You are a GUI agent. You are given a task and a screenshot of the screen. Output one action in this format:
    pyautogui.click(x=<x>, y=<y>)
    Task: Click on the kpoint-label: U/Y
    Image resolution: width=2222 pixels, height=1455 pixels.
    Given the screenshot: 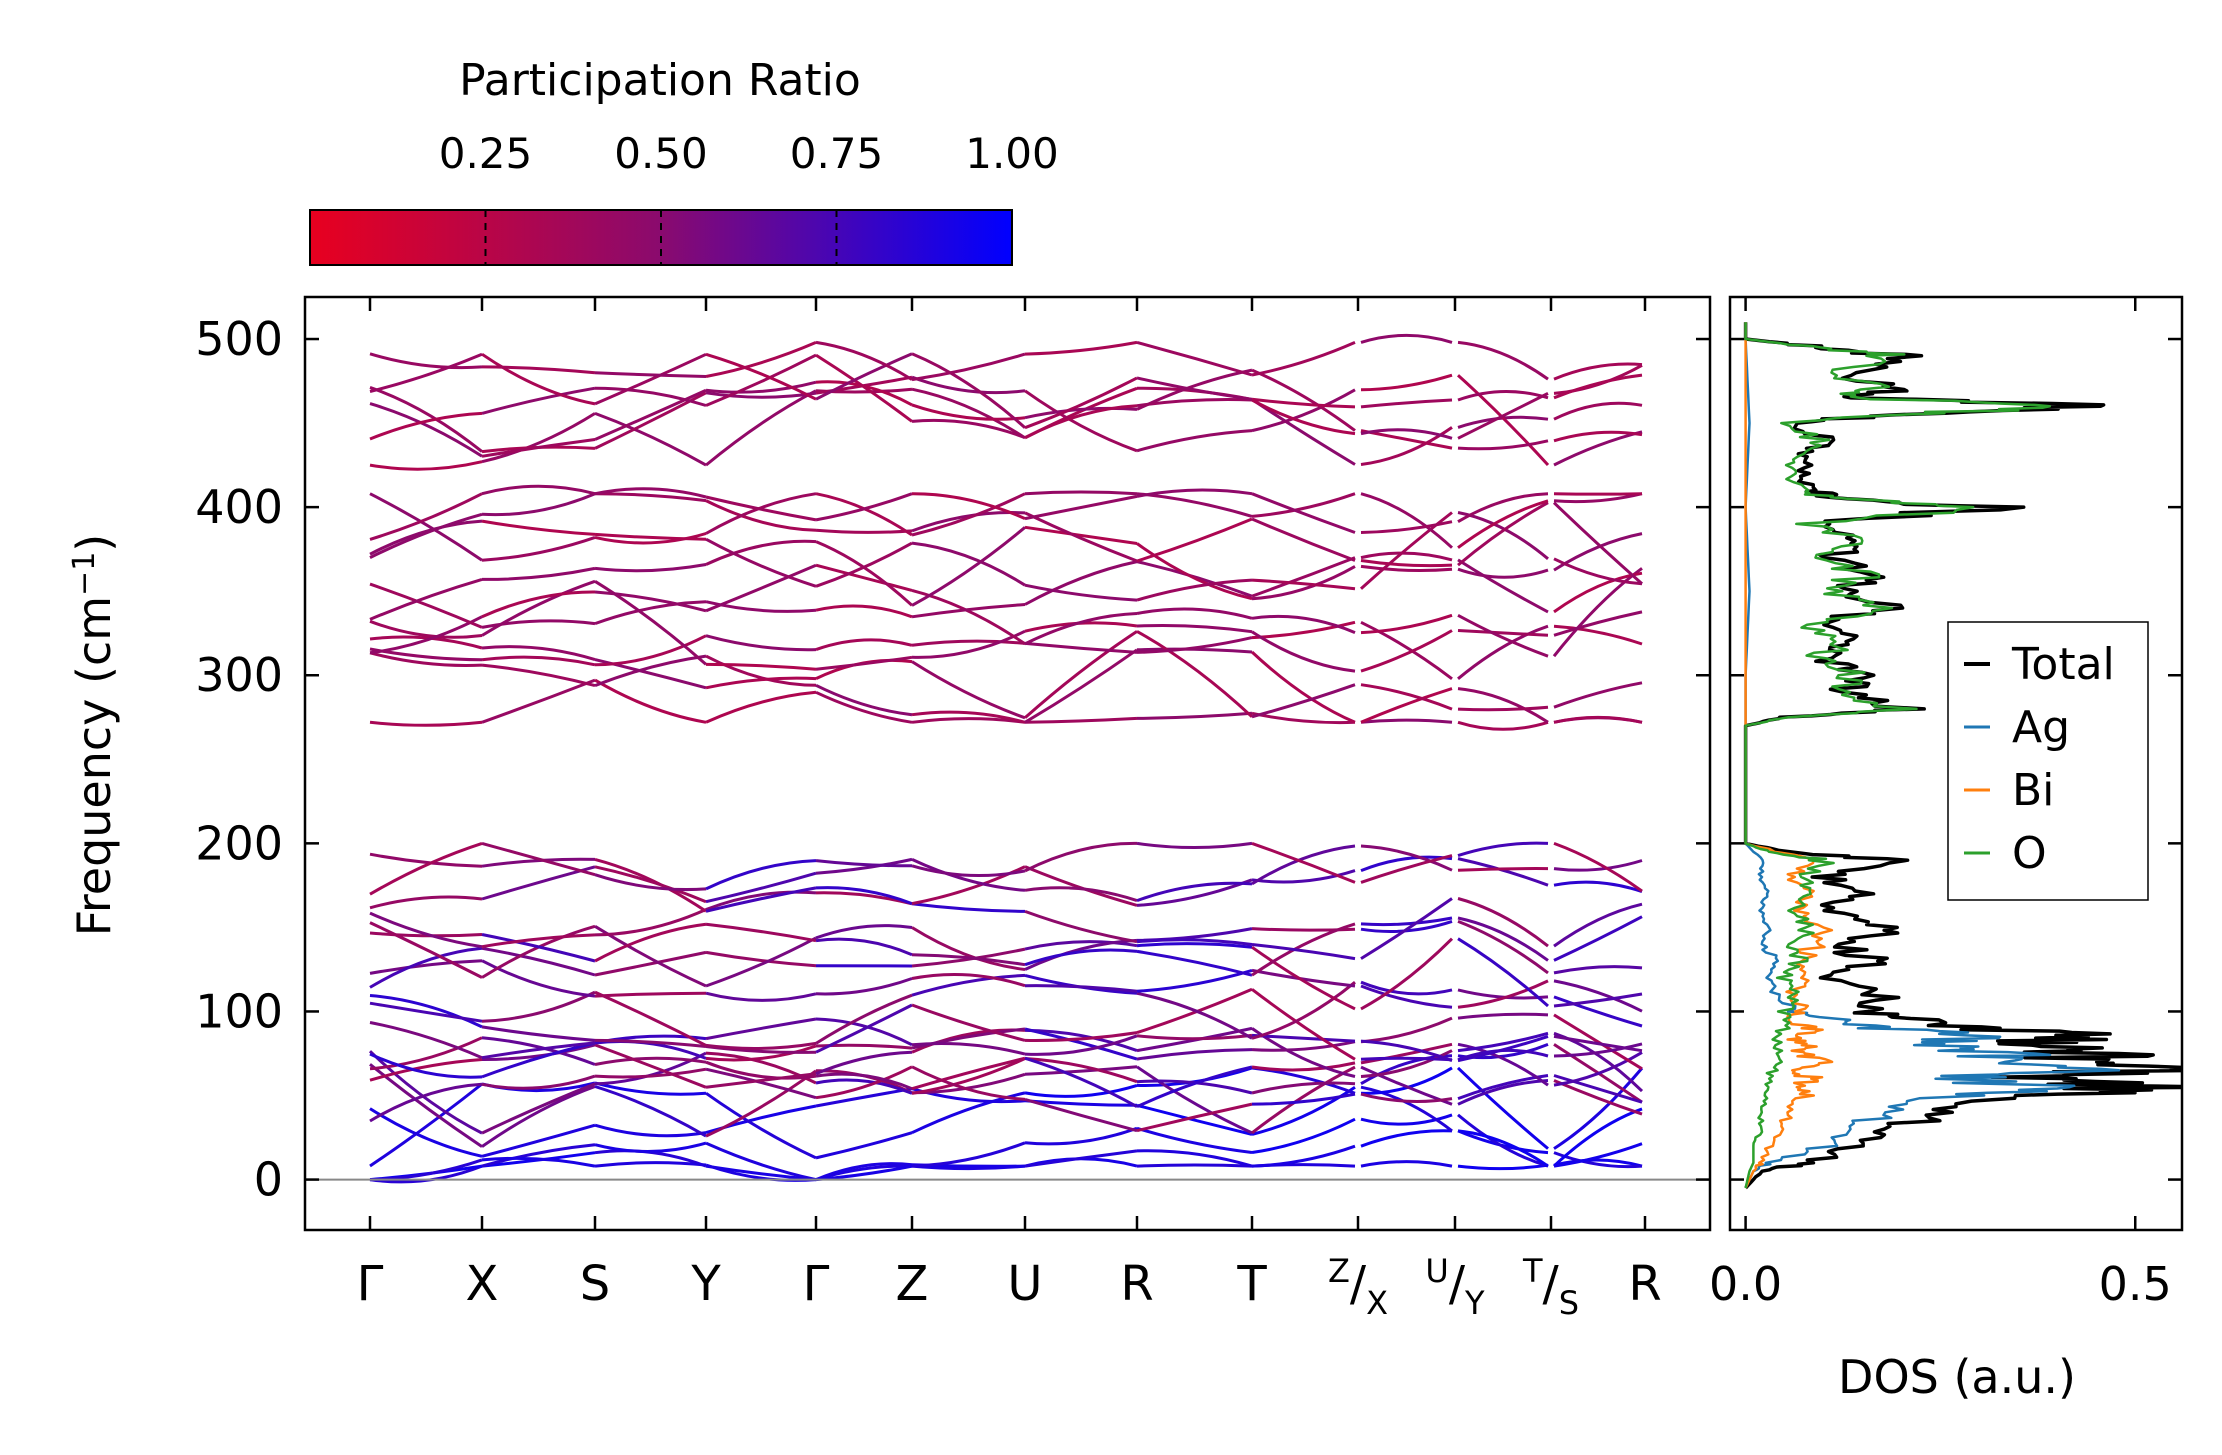 What is the action you would take?
    pyautogui.click(x=1455, y=1287)
    